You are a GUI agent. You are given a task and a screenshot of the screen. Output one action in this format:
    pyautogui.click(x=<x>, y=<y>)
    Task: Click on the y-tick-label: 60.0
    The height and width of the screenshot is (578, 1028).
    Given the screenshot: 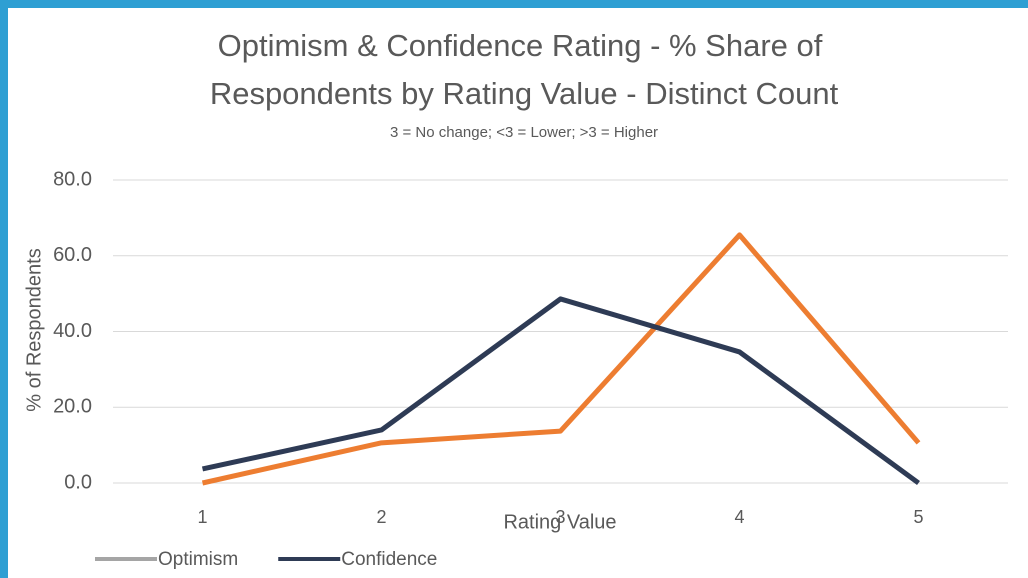 What is the action you would take?
    pyautogui.click(x=72, y=255)
    